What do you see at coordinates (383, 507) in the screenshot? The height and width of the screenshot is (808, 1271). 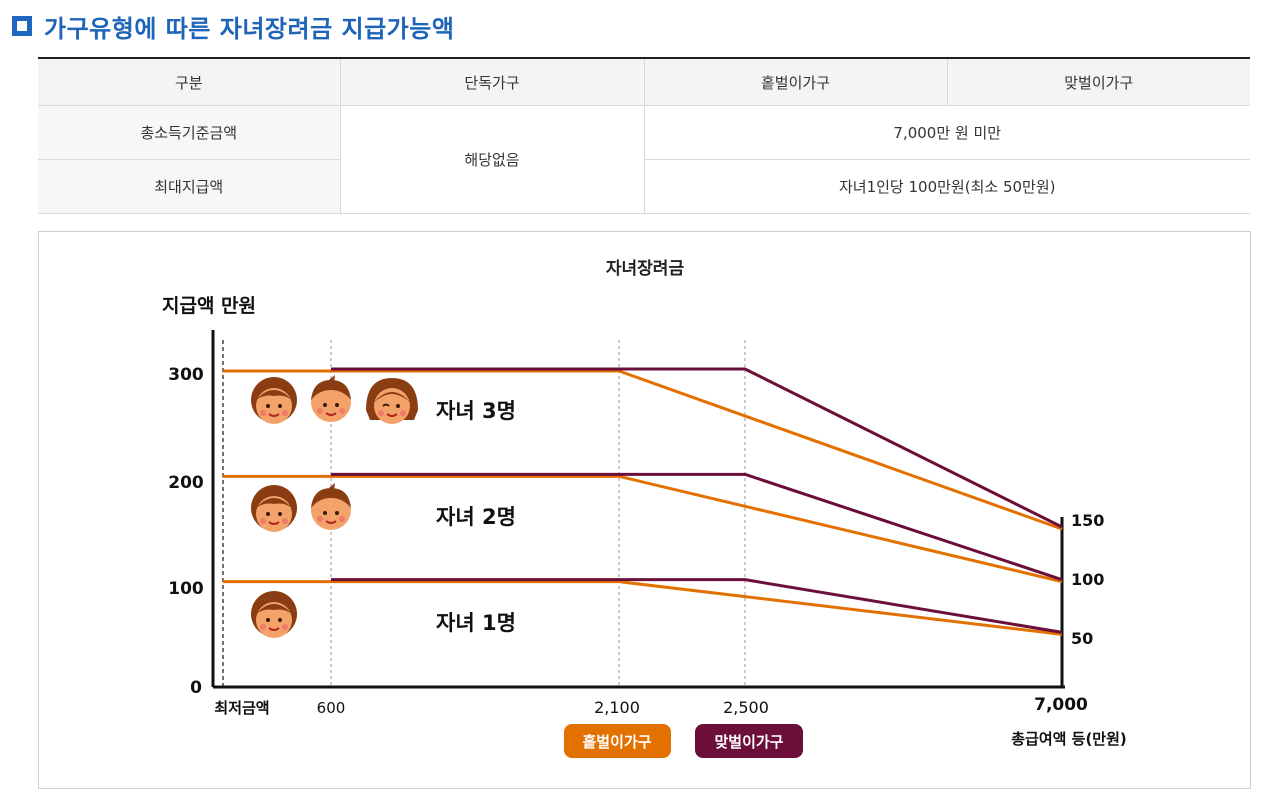 I see `children-2-group: 자녀 2명` at bounding box center [383, 507].